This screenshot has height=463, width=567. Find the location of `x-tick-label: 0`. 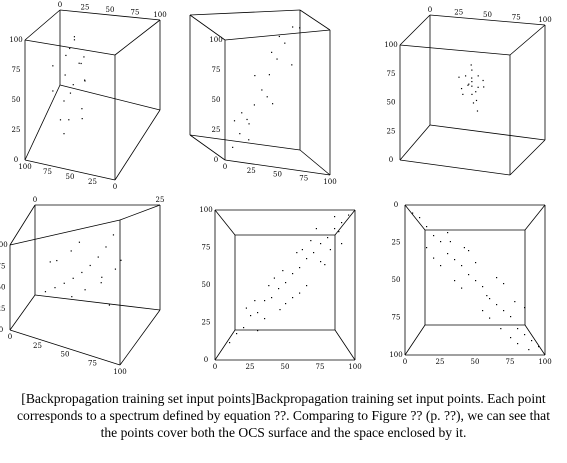

x-tick-label: 0 is located at coordinates (215, 367).